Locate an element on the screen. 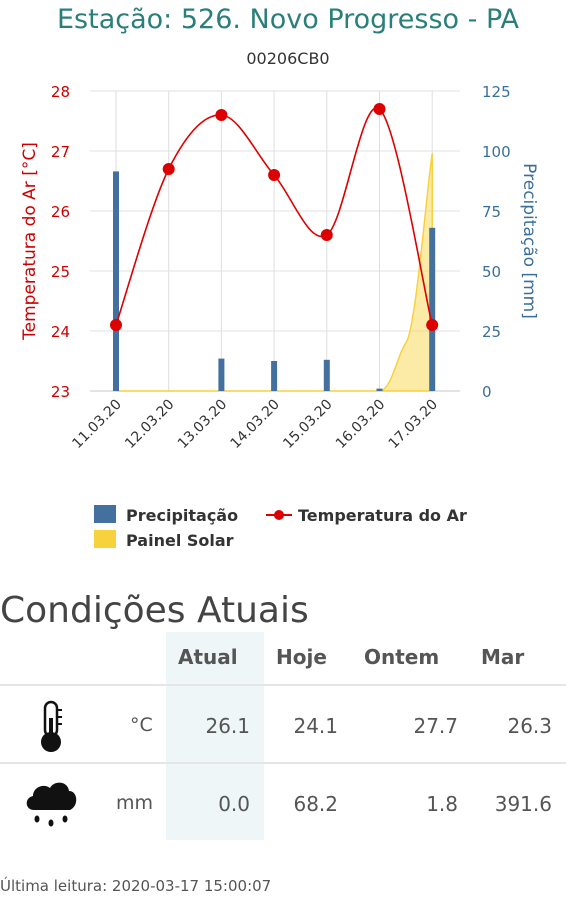 This screenshot has height=905, width=576. x-tick-label-0: 11.03.20 is located at coordinates (96, 424).